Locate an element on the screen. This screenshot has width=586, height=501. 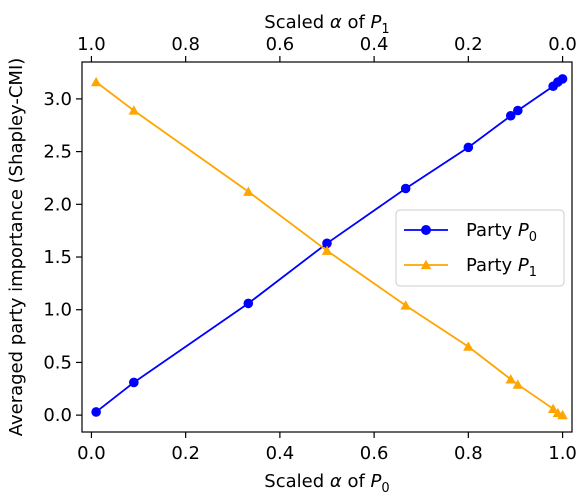
x-axis-label-P: P is located at coordinates (376, 481).